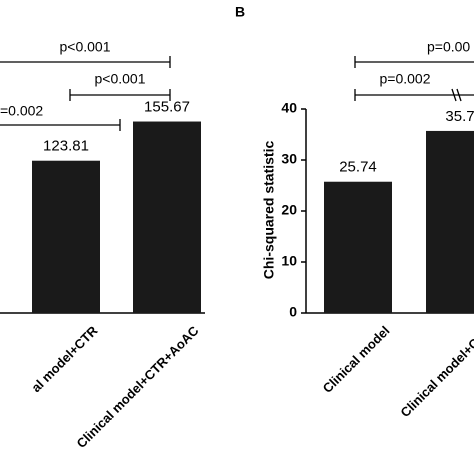 This screenshot has height=474, width=474. What do you see at coordinates (293, 312) in the screenshot?
I see `y-tick-label: 0` at bounding box center [293, 312].